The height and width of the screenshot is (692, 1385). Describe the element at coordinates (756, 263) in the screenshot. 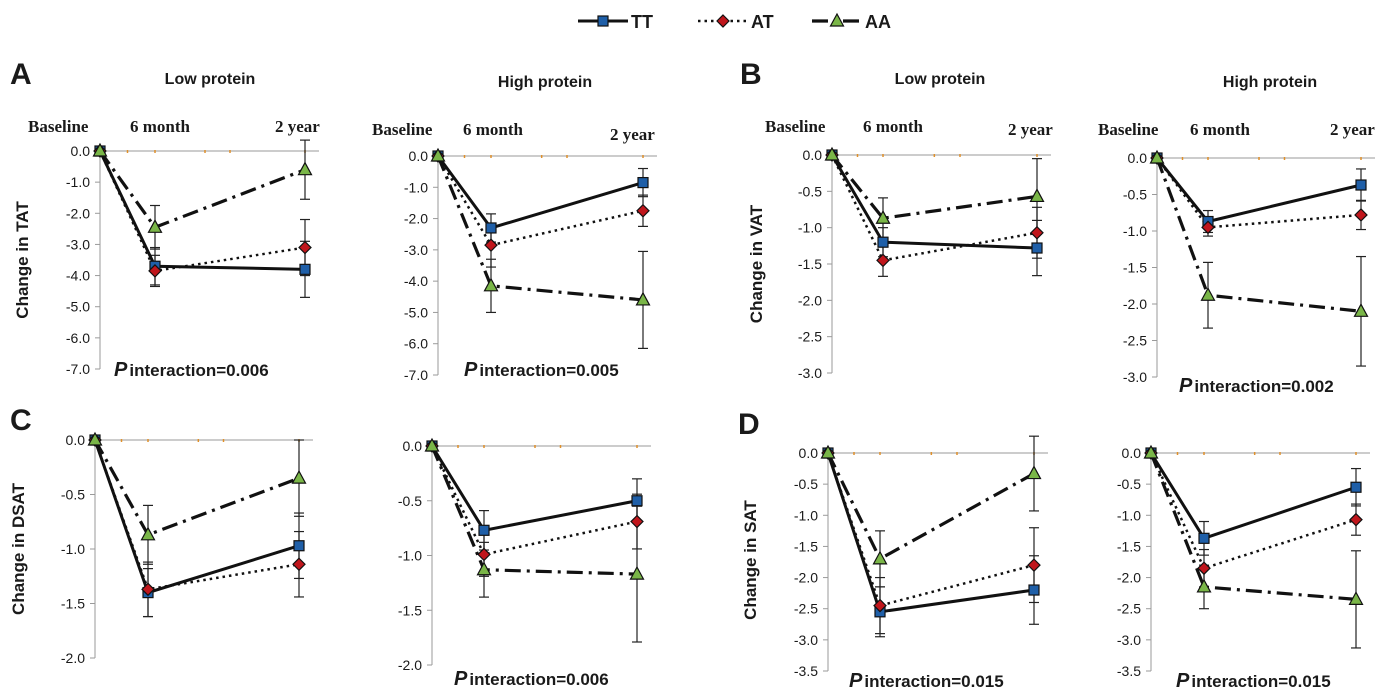

I see `y-axis-label: Change in VAT` at that location.